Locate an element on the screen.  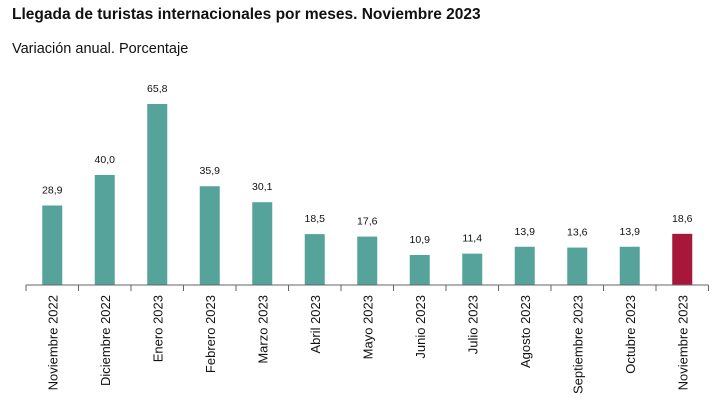
category-label-4: Febrero 2023 is located at coordinates (210, 334).